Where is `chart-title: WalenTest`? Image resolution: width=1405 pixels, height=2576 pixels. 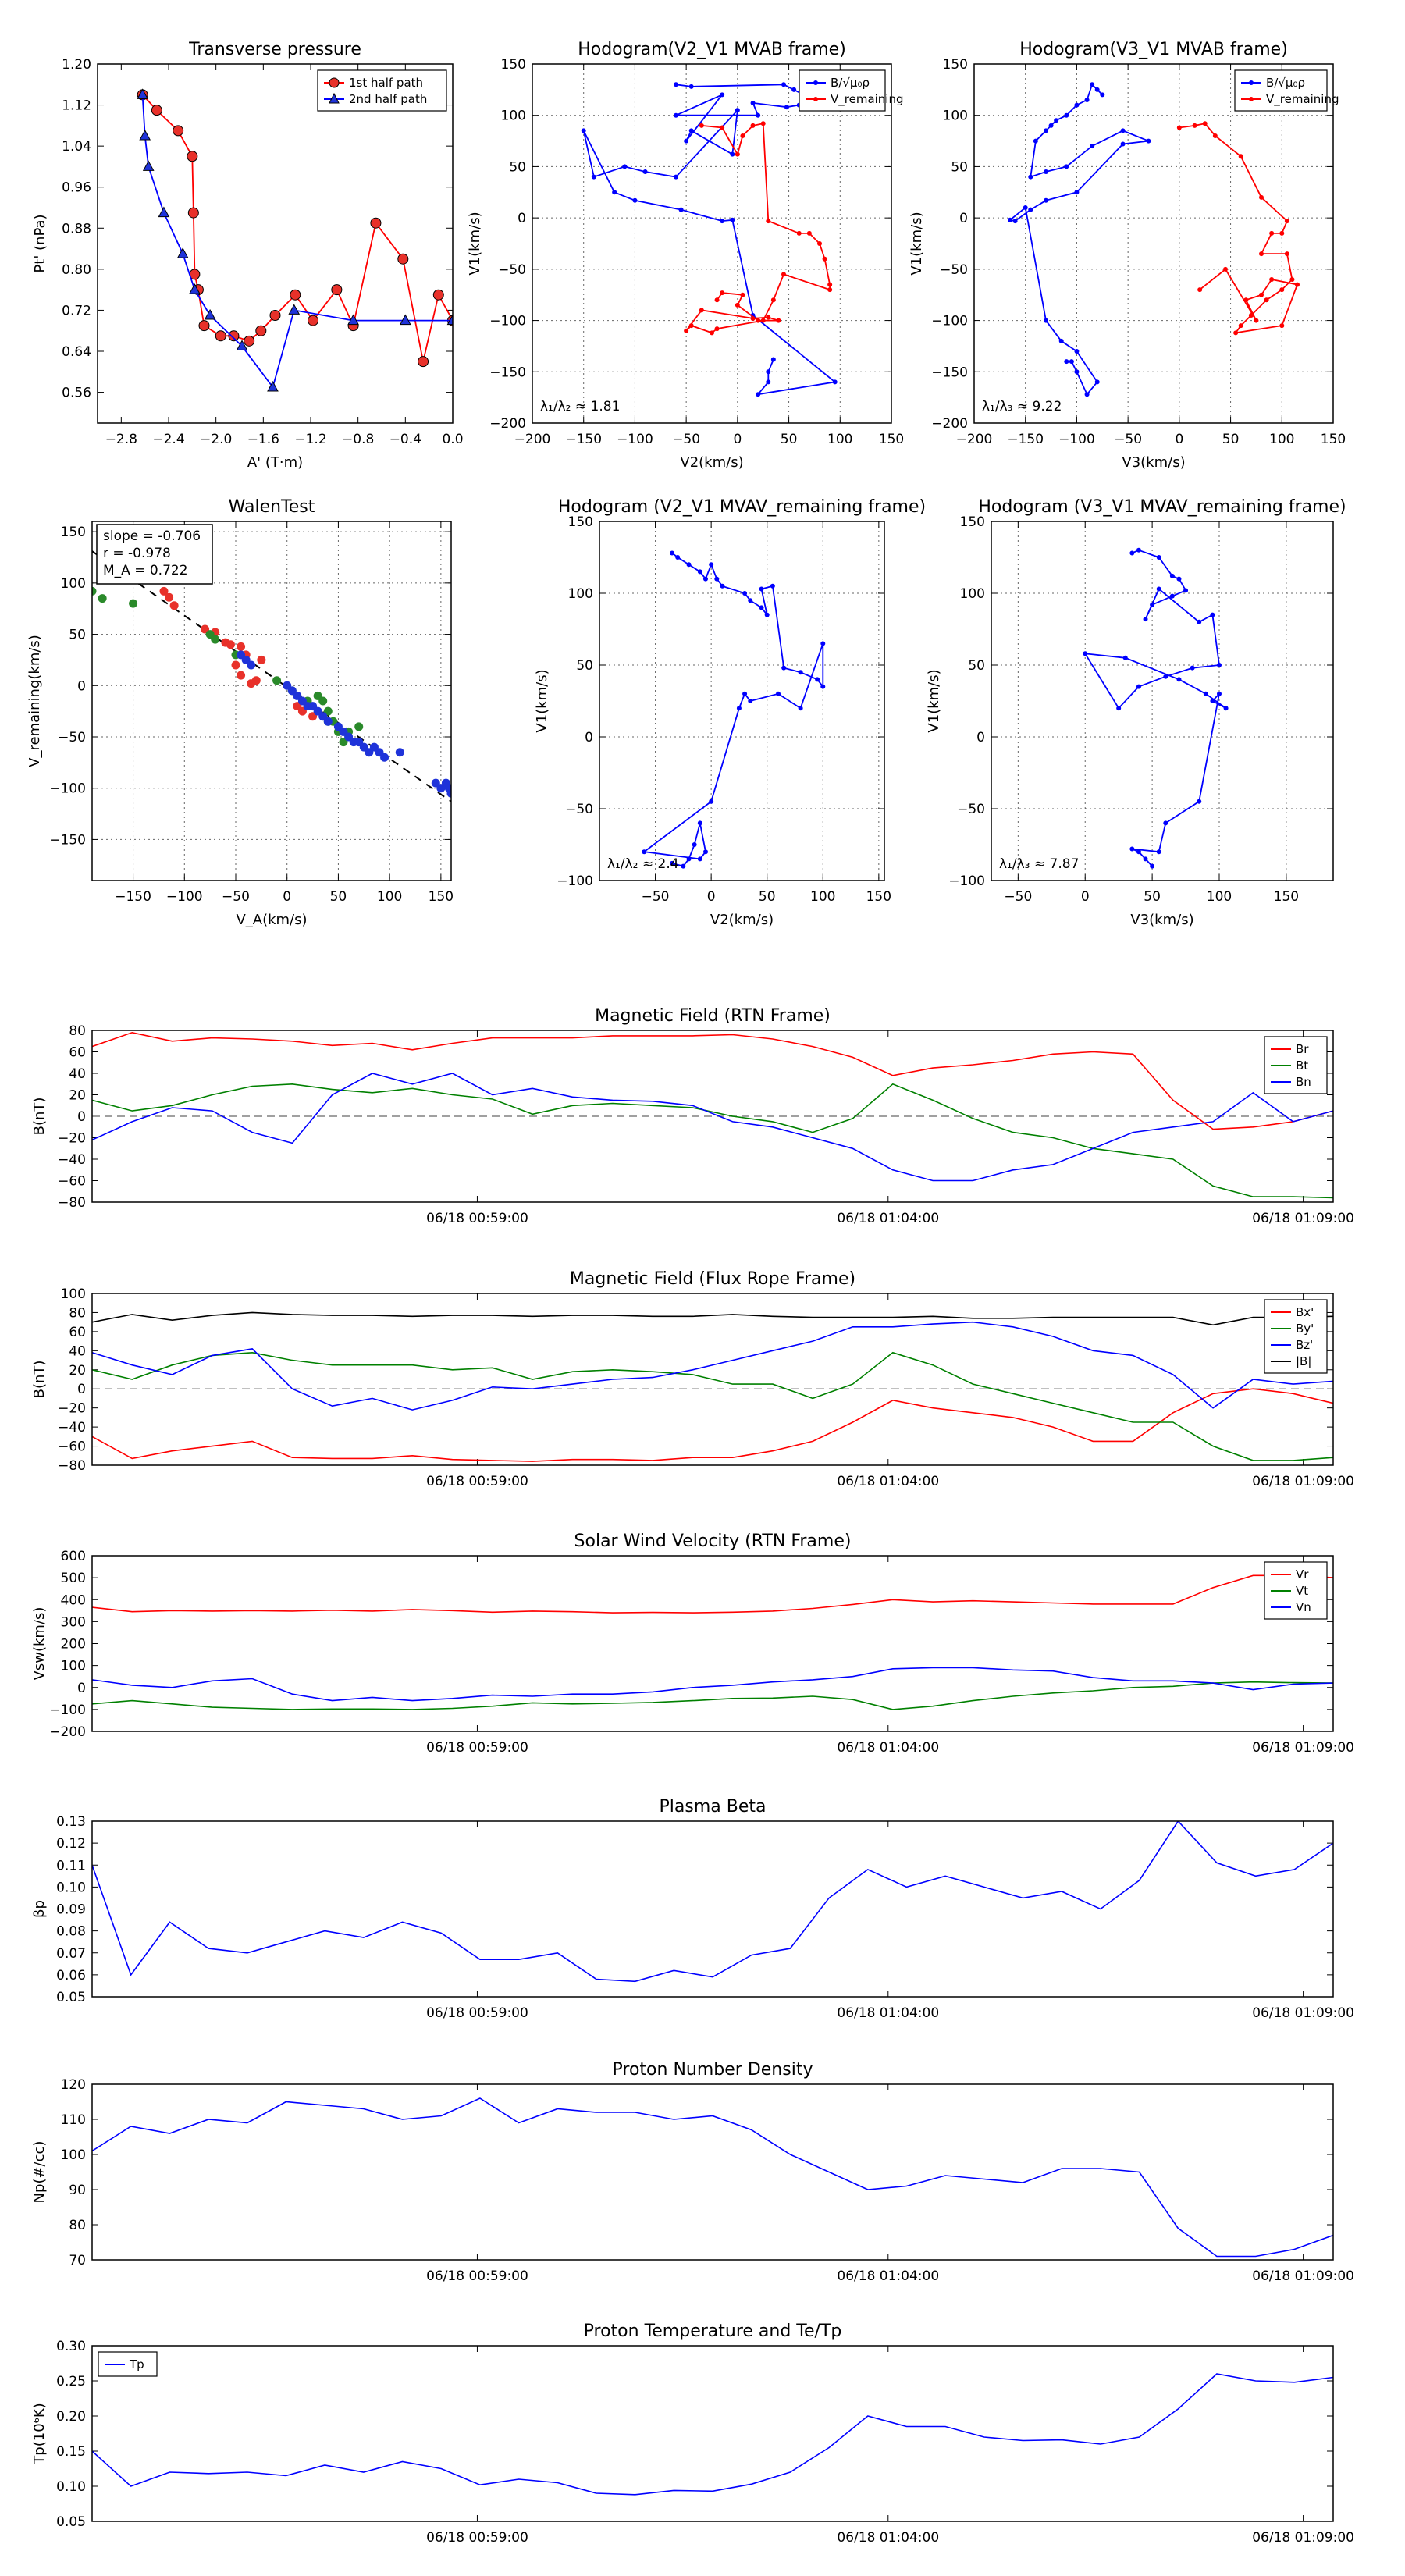
chart-title: WalenTest is located at coordinates (272, 507).